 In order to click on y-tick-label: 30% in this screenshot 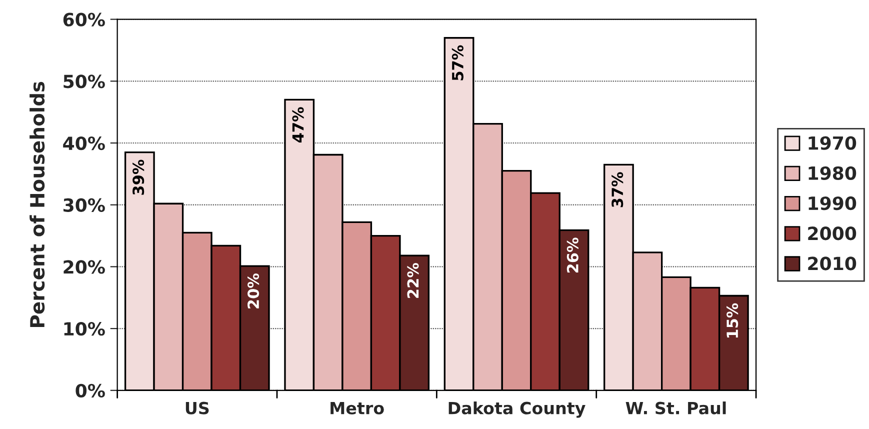, I will do `click(84, 205)`.